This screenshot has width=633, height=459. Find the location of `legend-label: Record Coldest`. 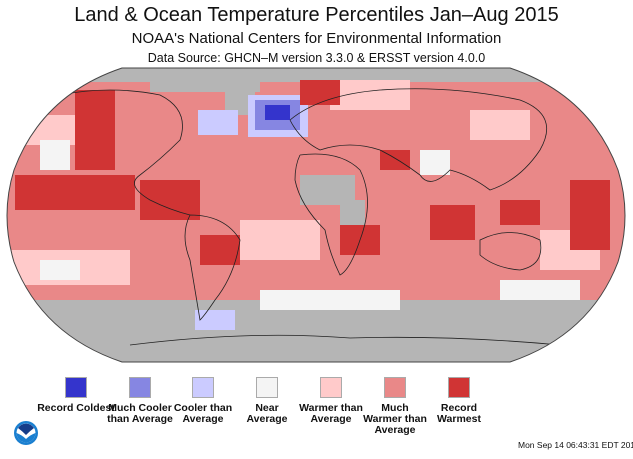

legend-label: Record Coldest is located at coordinates (76, 408).